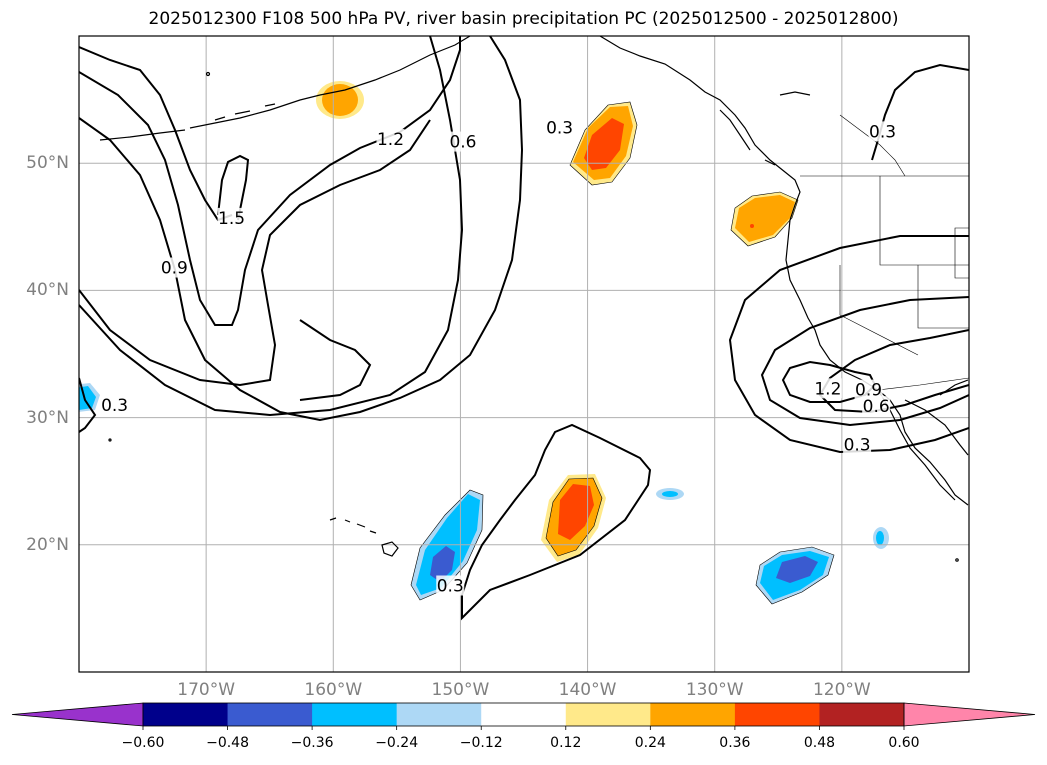  Describe the element at coordinates (227, 743) in the screenshot. I see `colorbar-tick-label: −0.48` at that location.